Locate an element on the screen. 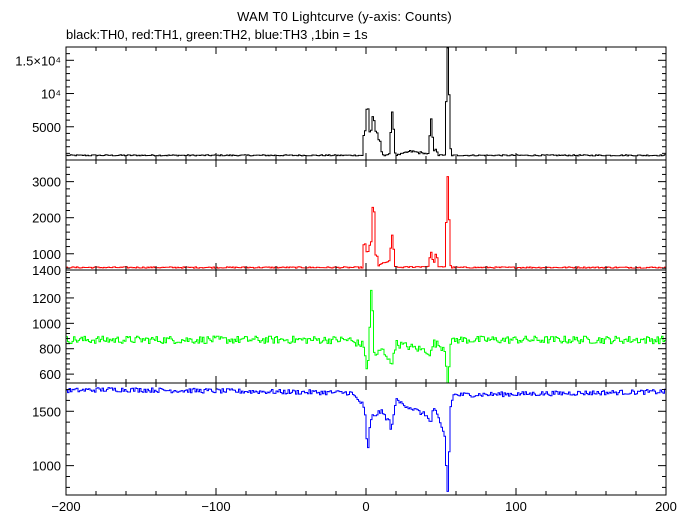  x-tick-label: −200 is located at coordinates (65, 506).